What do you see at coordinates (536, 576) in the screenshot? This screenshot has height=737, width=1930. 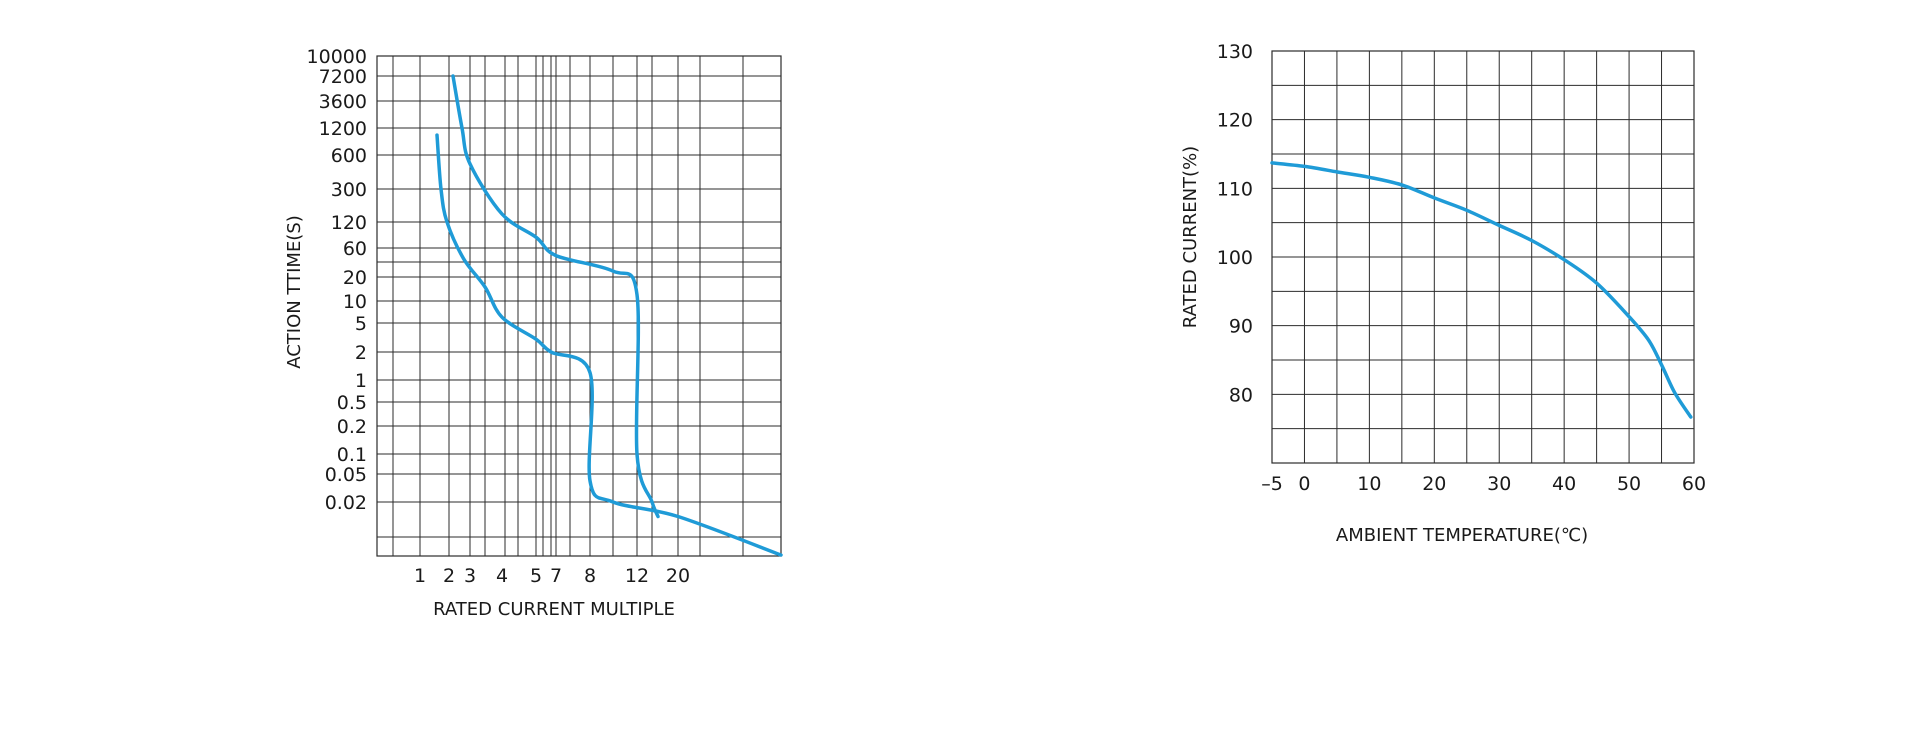 I see `x-tick-label: 5` at bounding box center [536, 576].